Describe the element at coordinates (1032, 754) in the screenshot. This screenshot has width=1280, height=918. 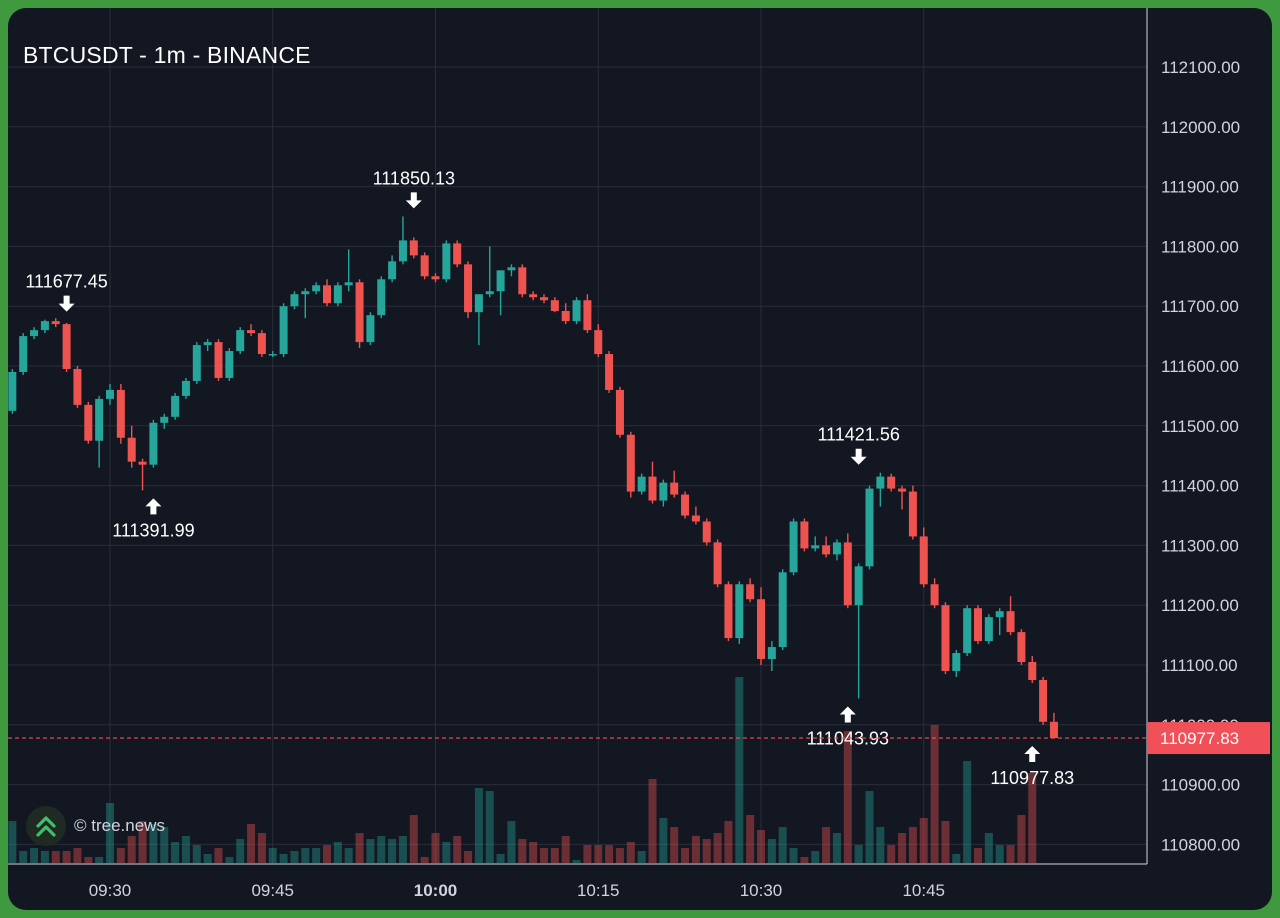
I see `arrow-up-icon` at that location.